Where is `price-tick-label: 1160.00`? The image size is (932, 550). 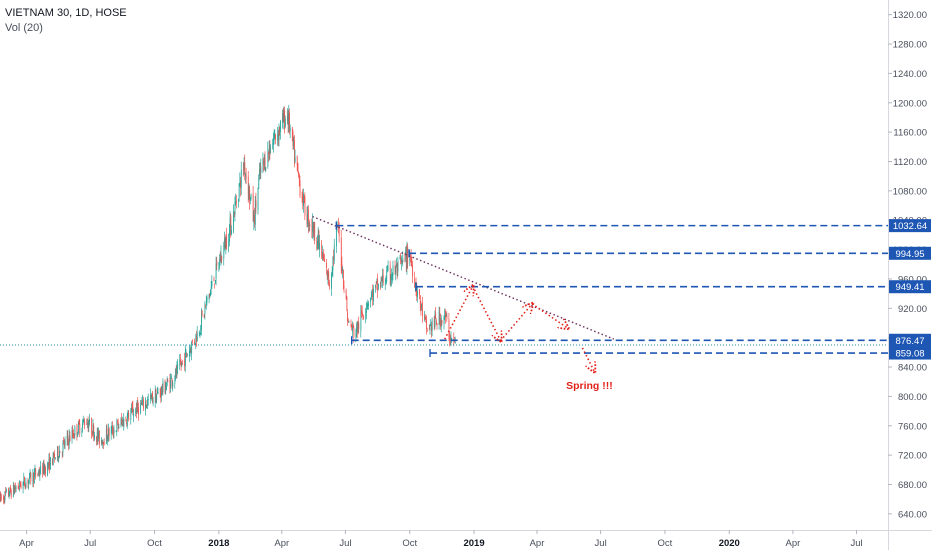 price-tick-label: 1160.00 is located at coordinates (910, 133).